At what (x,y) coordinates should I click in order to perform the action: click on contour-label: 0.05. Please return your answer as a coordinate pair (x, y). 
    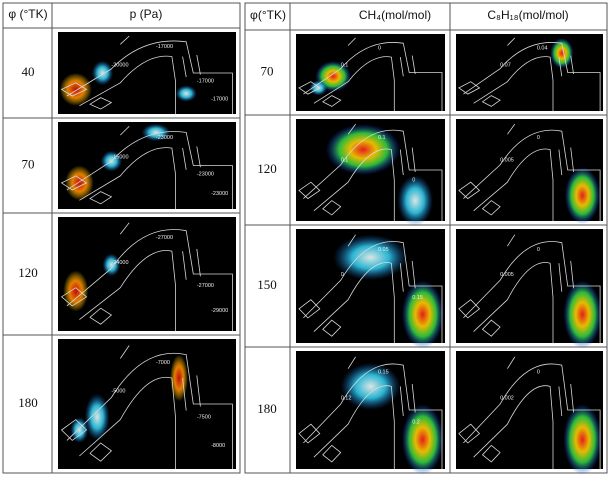
    Looking at the image, I should click on (383, 250).